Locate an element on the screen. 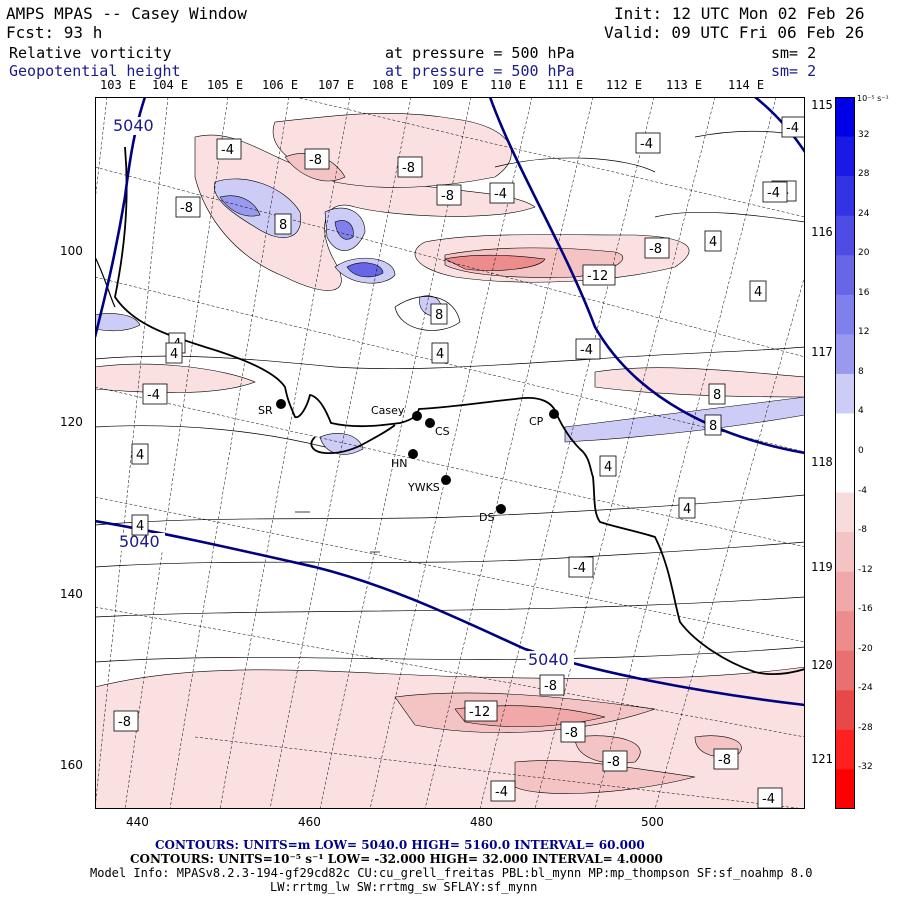  station-dot-hn is located at coordinates (413, 454).